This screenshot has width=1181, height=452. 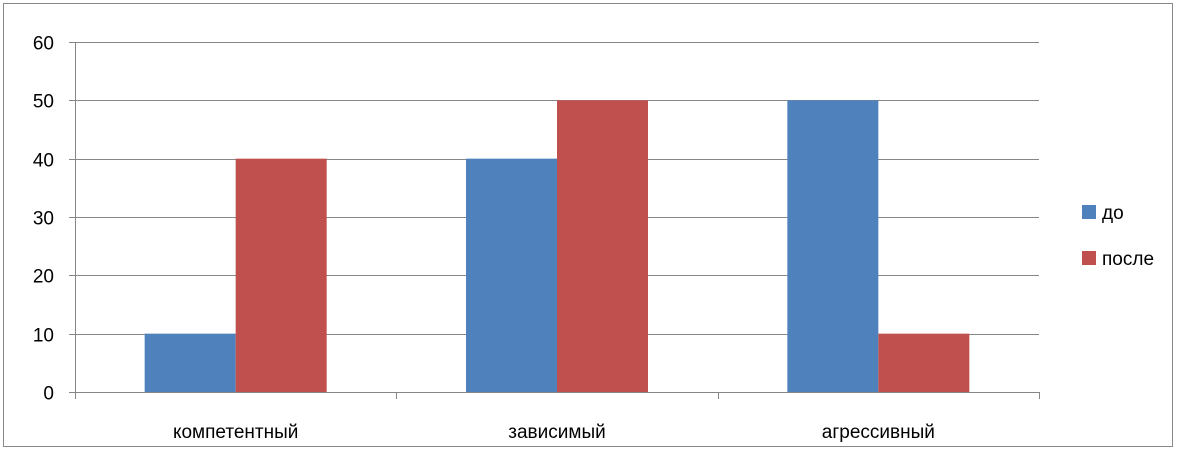 I want to click on y-axis-tick-labels: 0 10 20 30 40 50 60, so click(x=43, y=219).